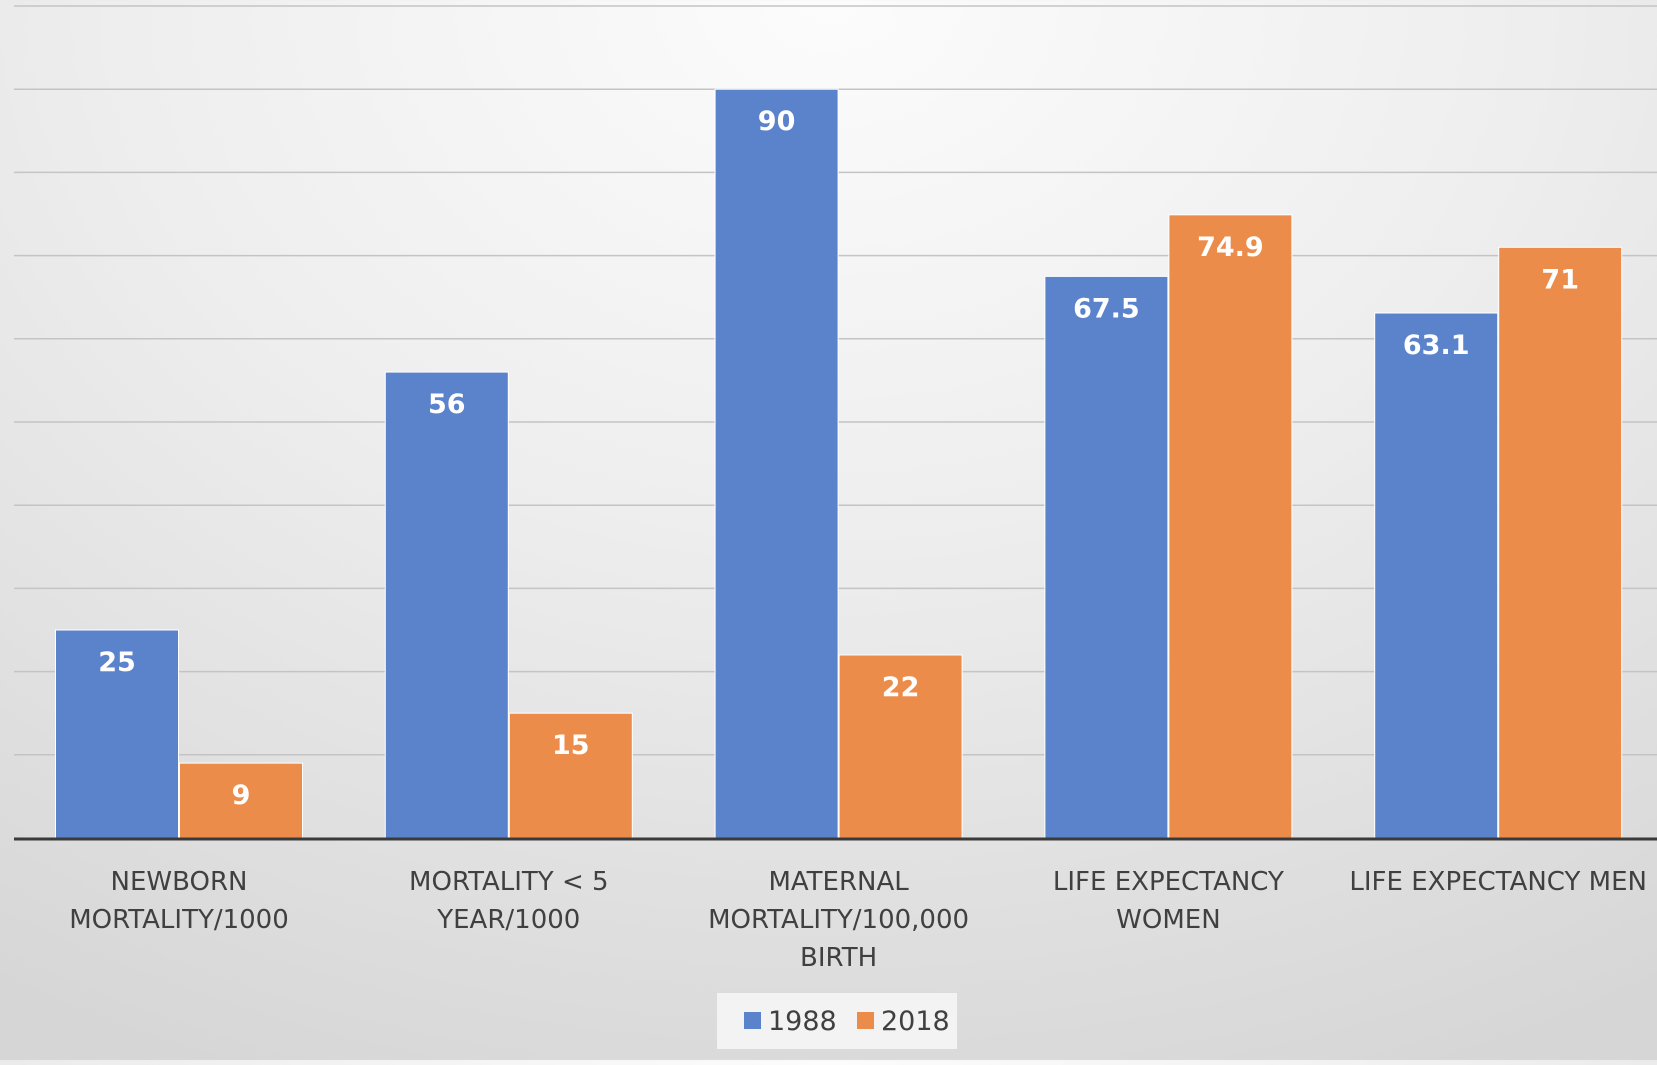 This screenshot has height=1065, width=1657. I want to click on x-tick-label: MORTALITY < 5 YEAR/1000, so click(509, 901).